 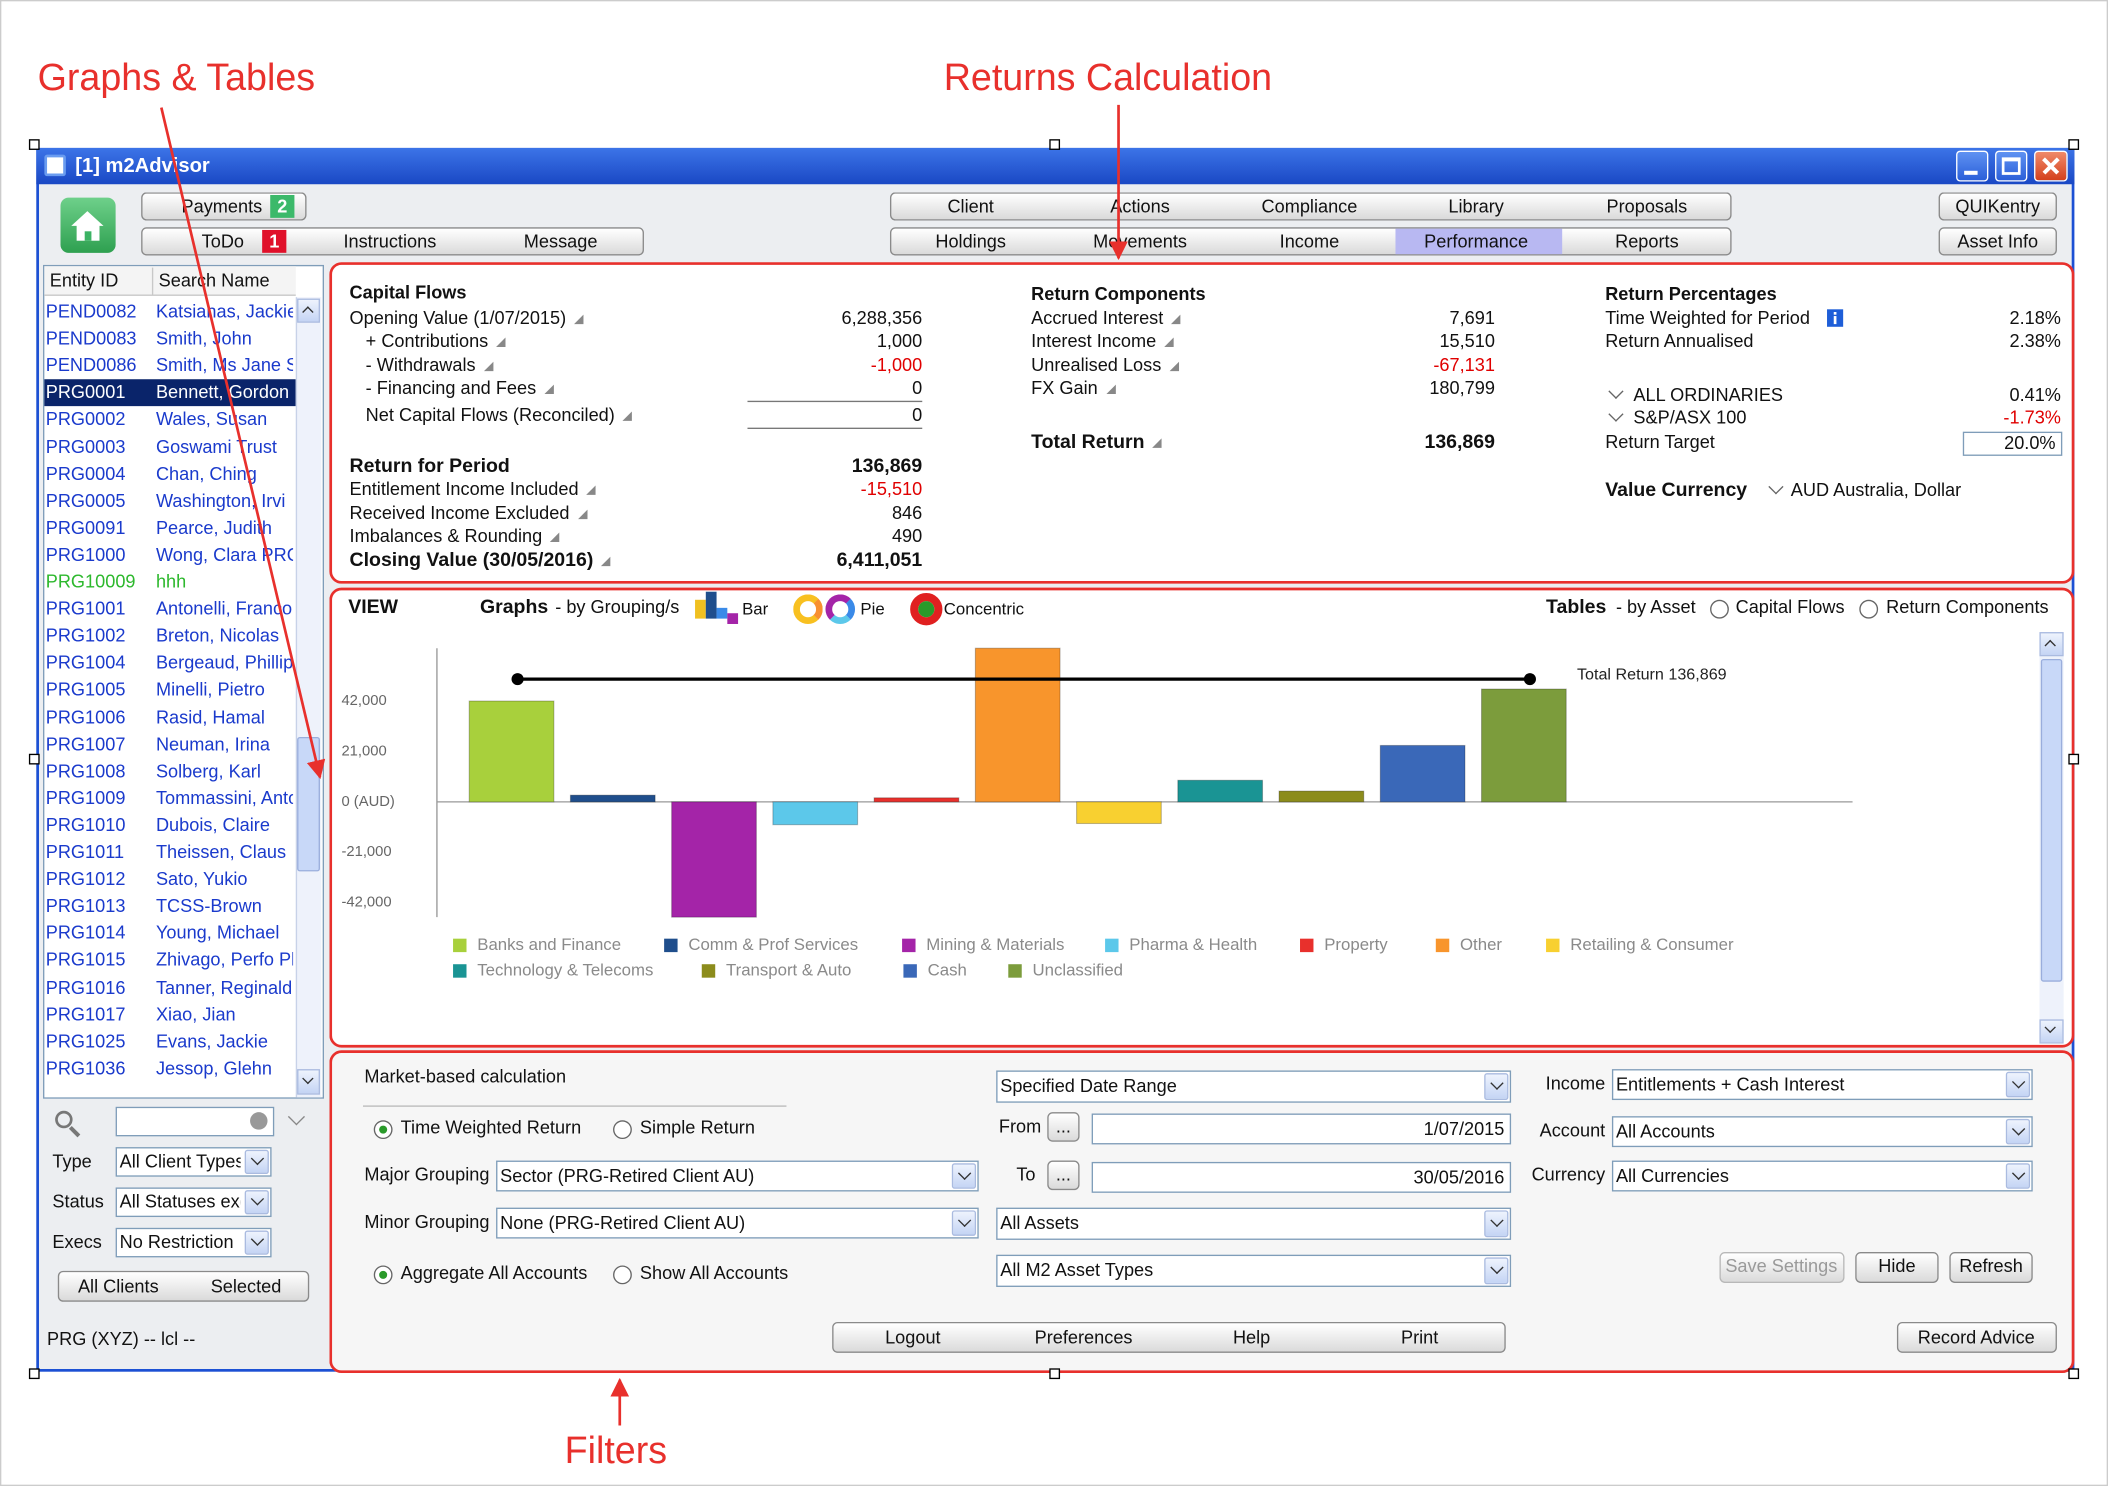 What do you see at coordinates (259, 1121) in the screenshot?
I see `clear-button` at bounding box center [259, 1121].